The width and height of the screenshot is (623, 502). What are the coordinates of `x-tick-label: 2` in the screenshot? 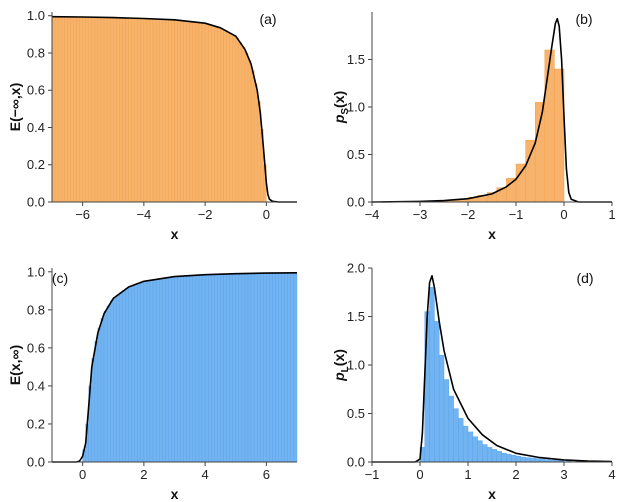 It's located at (515, 474).